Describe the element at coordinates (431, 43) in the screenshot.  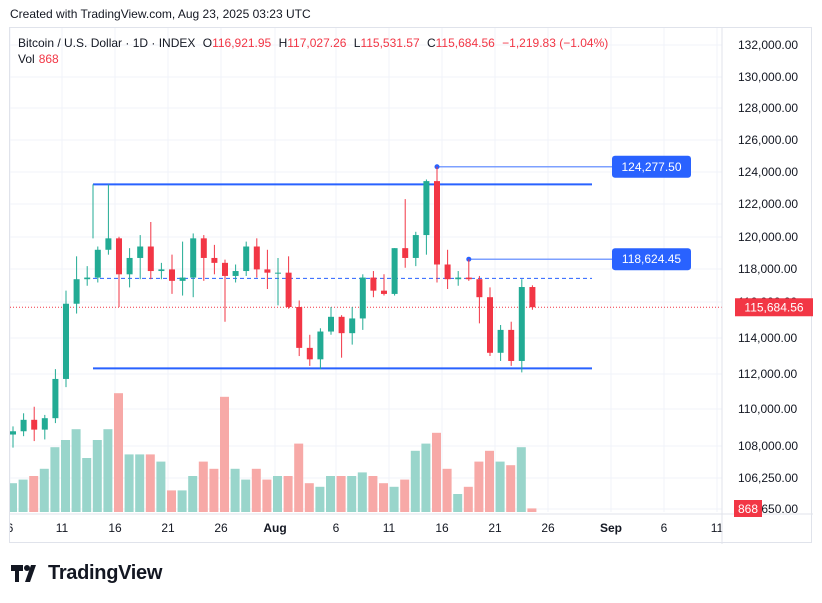
I see `legend-close-key: C` at that location.